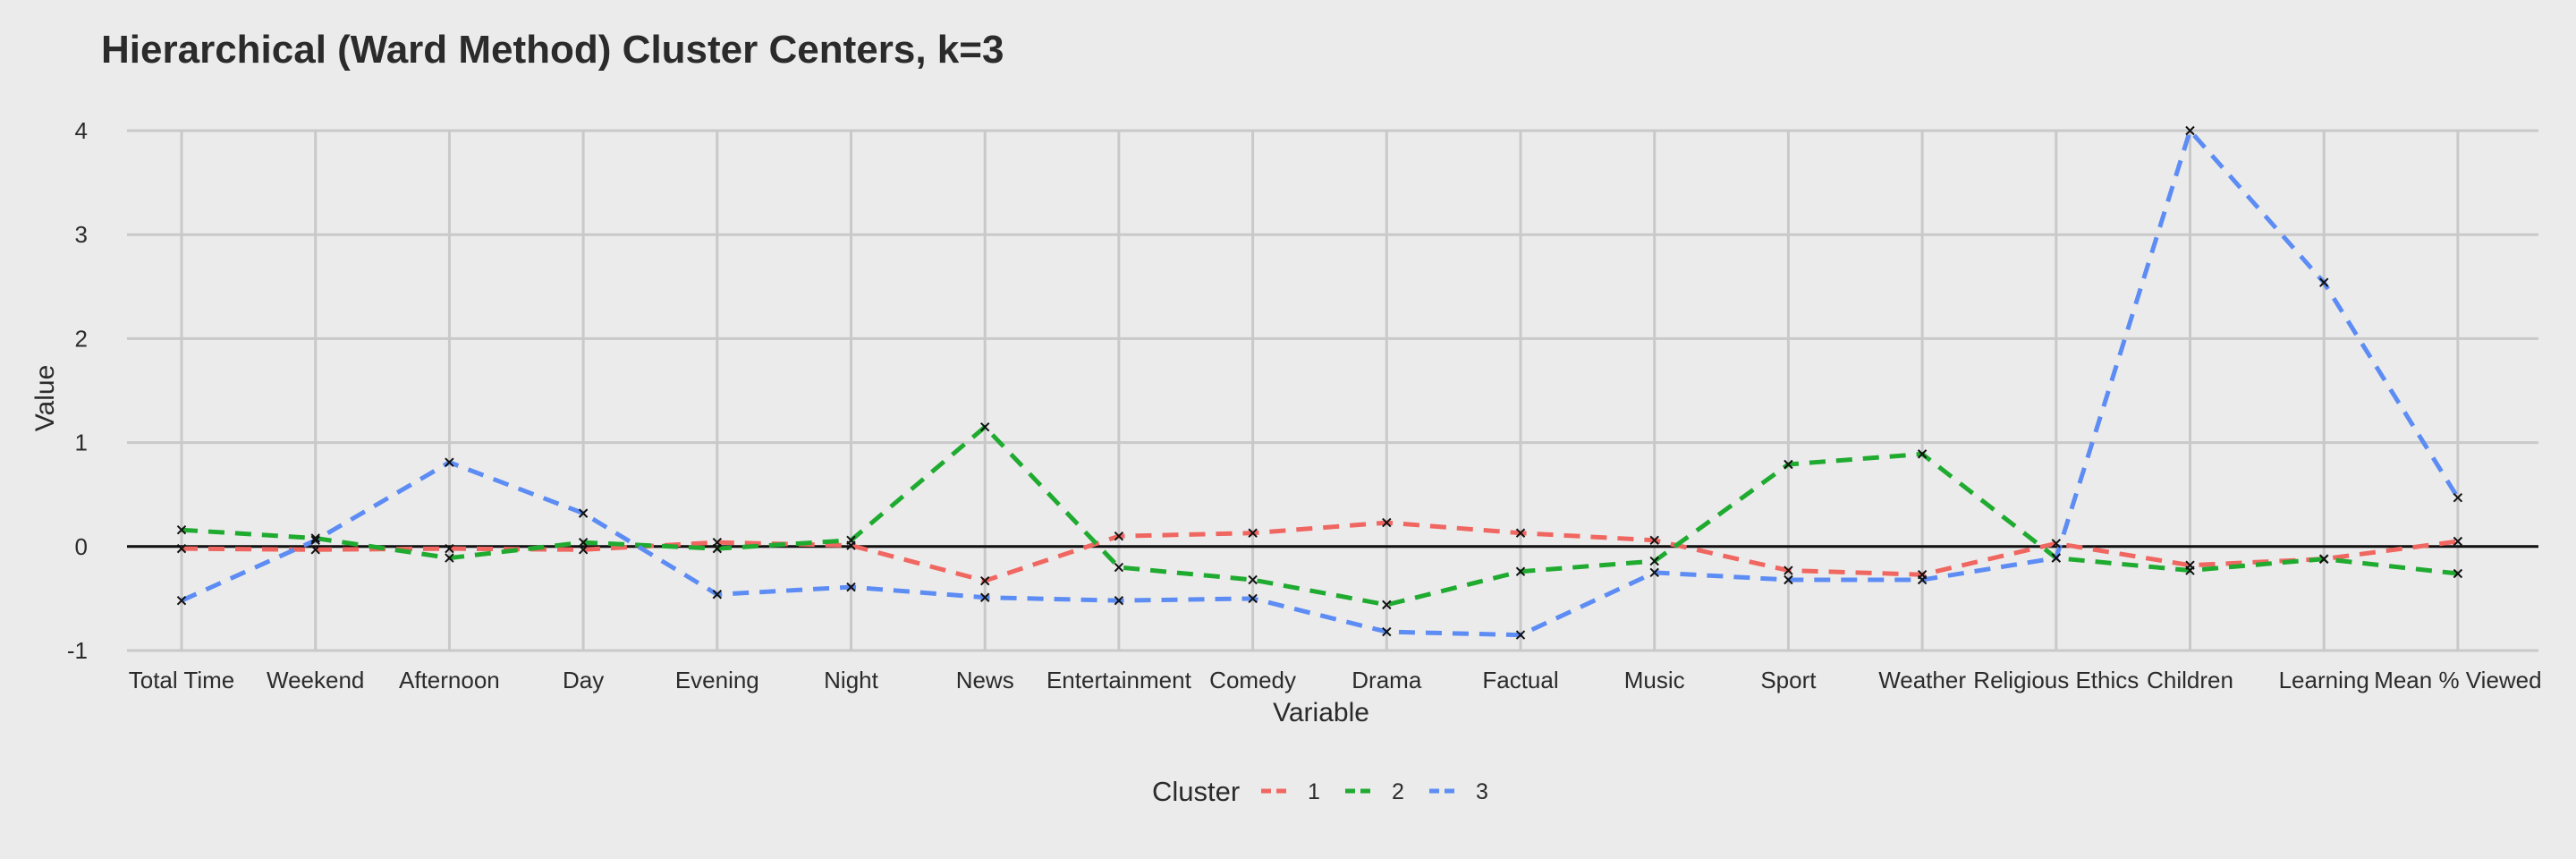 This screenshot has width=2576, height=859. I want to click on y-tick-label: 3, so click(81, 234).